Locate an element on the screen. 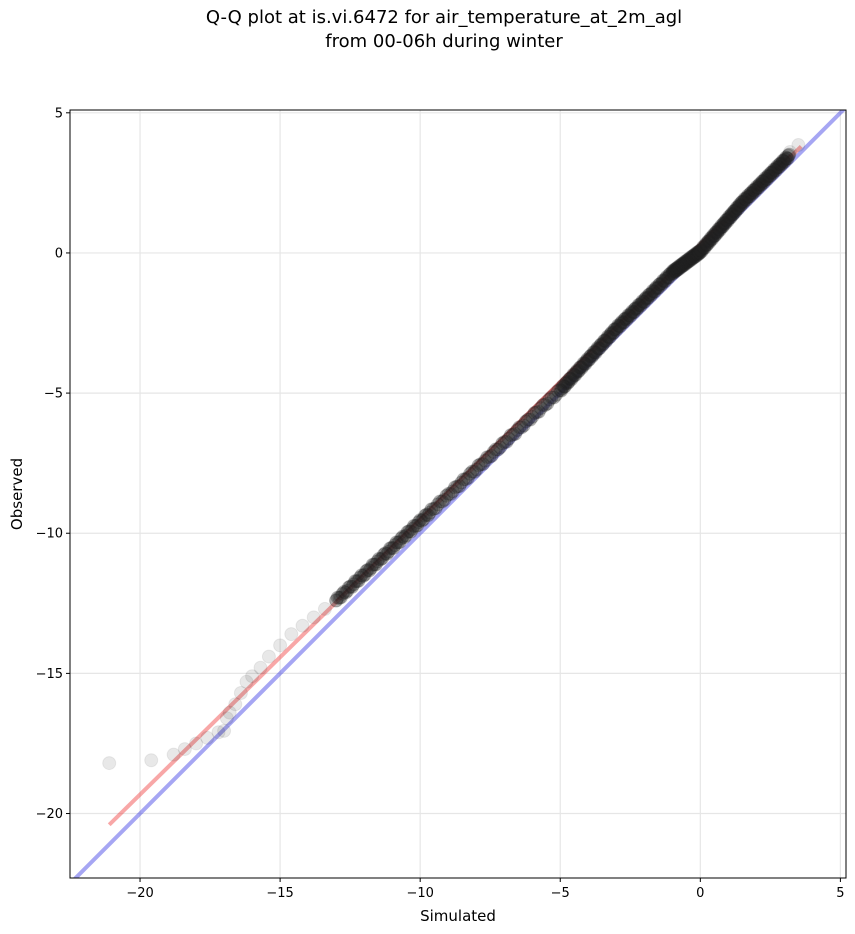  x-tick-label: −5 is located at coordinates (560, 893).